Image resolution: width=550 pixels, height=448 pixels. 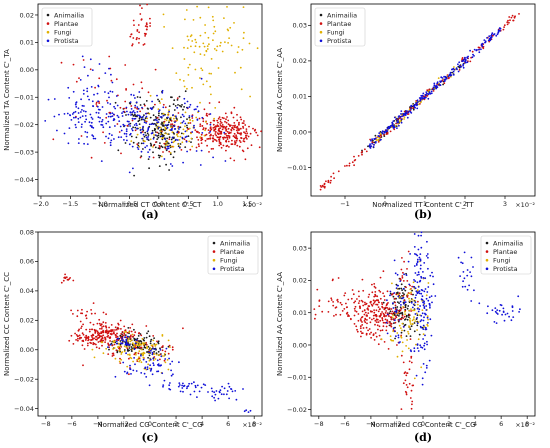 I want to click on x-tick-label: 4, so click(x=475, y=424).